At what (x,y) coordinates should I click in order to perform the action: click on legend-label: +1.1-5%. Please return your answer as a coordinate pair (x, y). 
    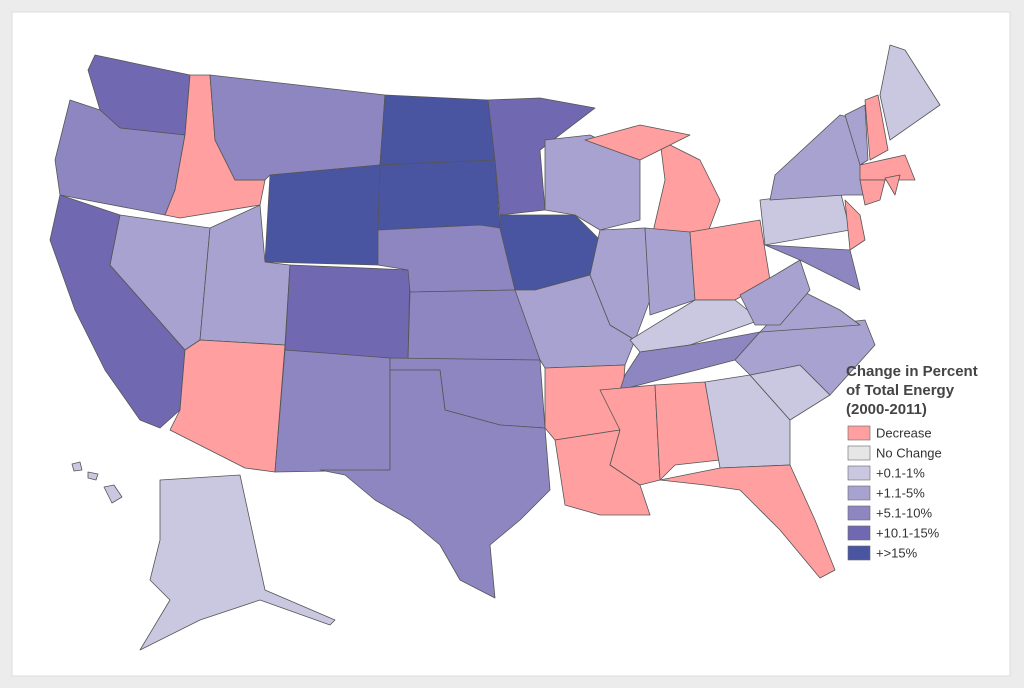
    Looking at the image, I should click on (900, 492).